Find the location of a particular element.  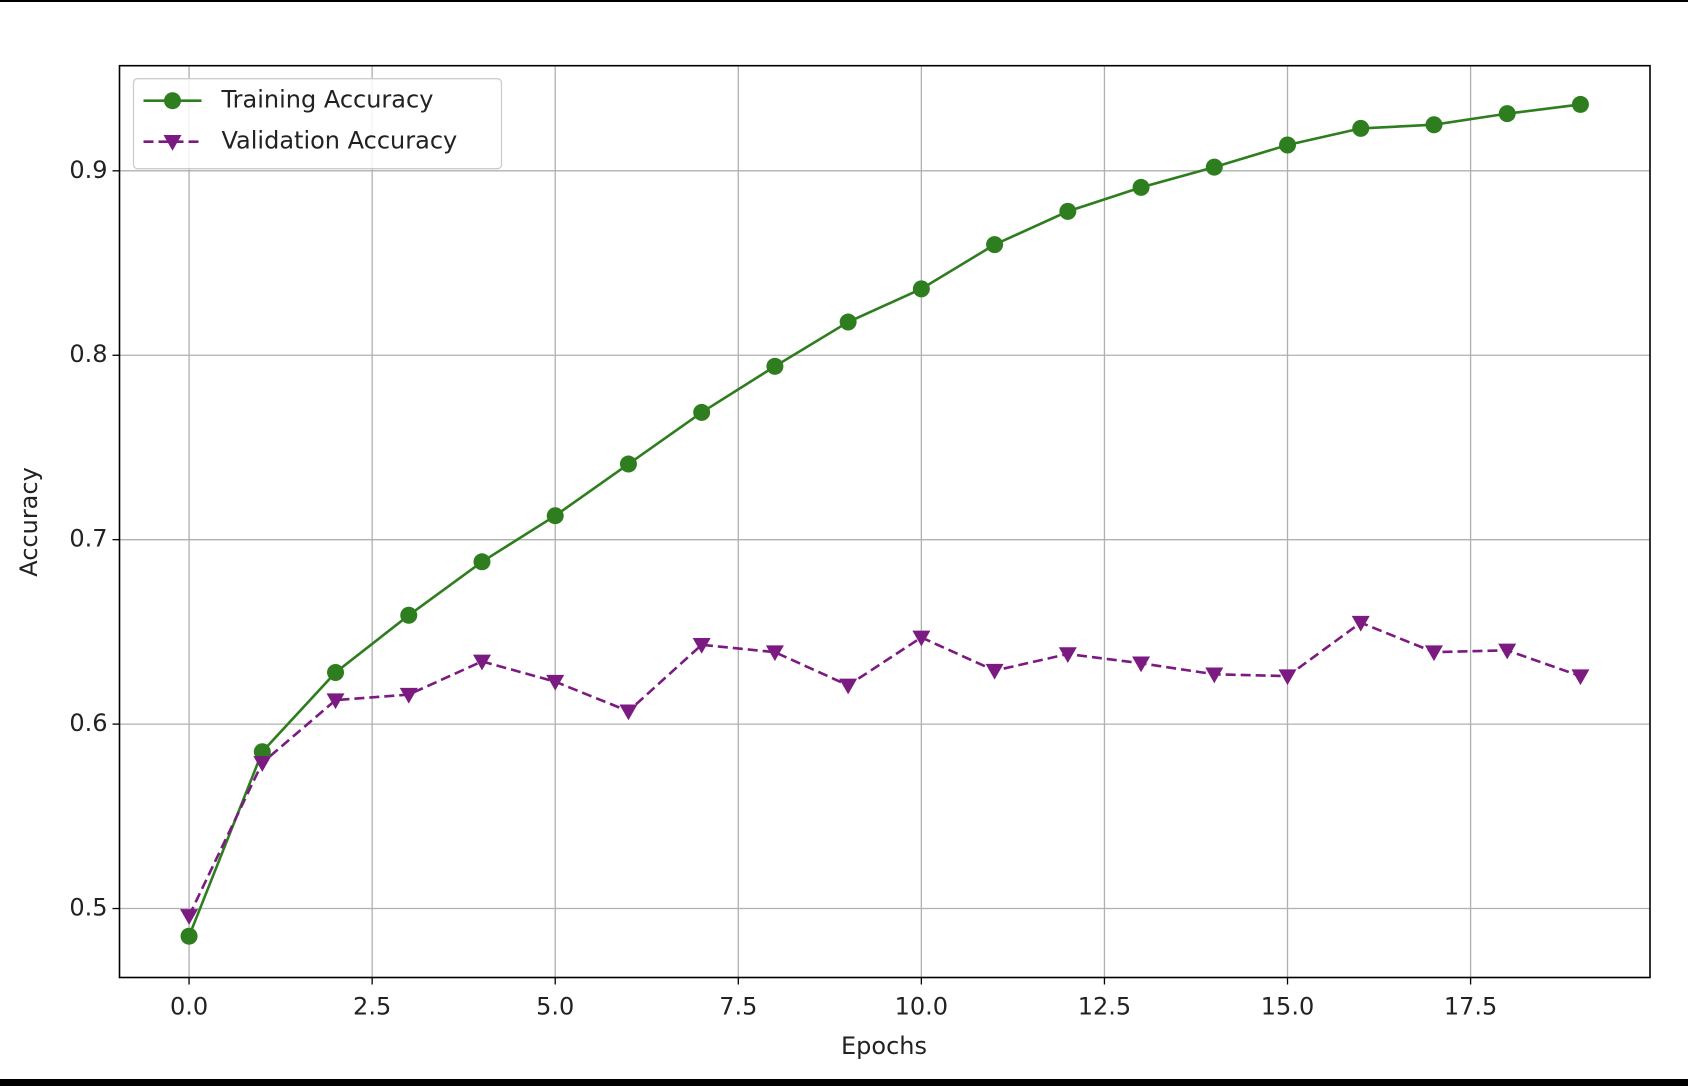

top-border is located at coordinates (844, 1).